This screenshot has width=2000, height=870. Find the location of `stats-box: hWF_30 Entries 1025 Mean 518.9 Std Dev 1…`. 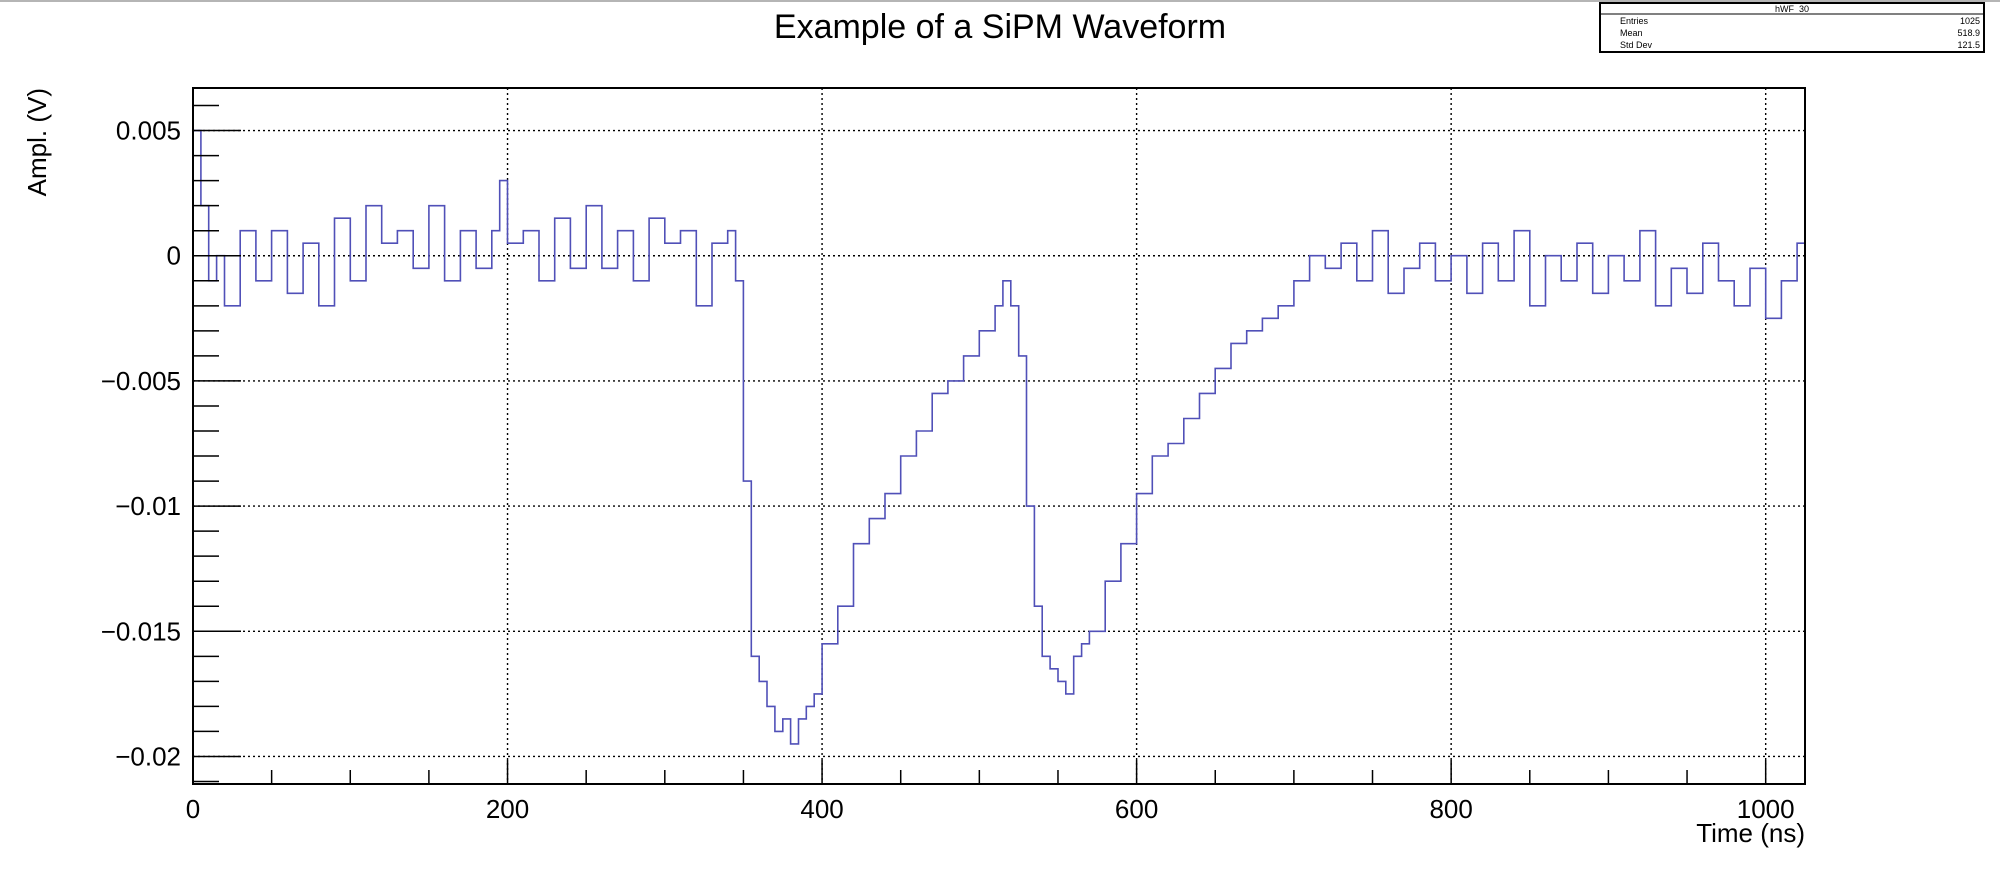

stats-box: hWF_30 Entries 1025 Mean 518.9 Std Dev 1… is located at coordinates (1792, 27).